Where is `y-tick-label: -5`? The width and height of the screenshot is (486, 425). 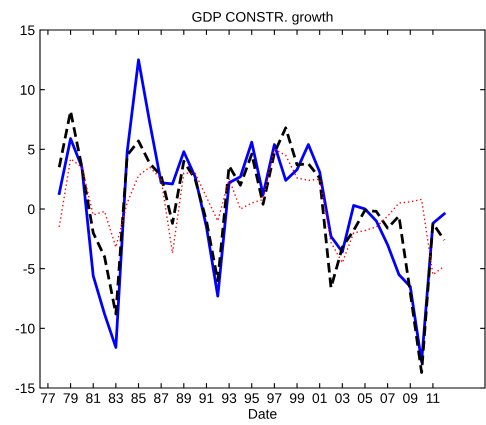 y-tick-label: -5 is located at coordinates (29, 269).